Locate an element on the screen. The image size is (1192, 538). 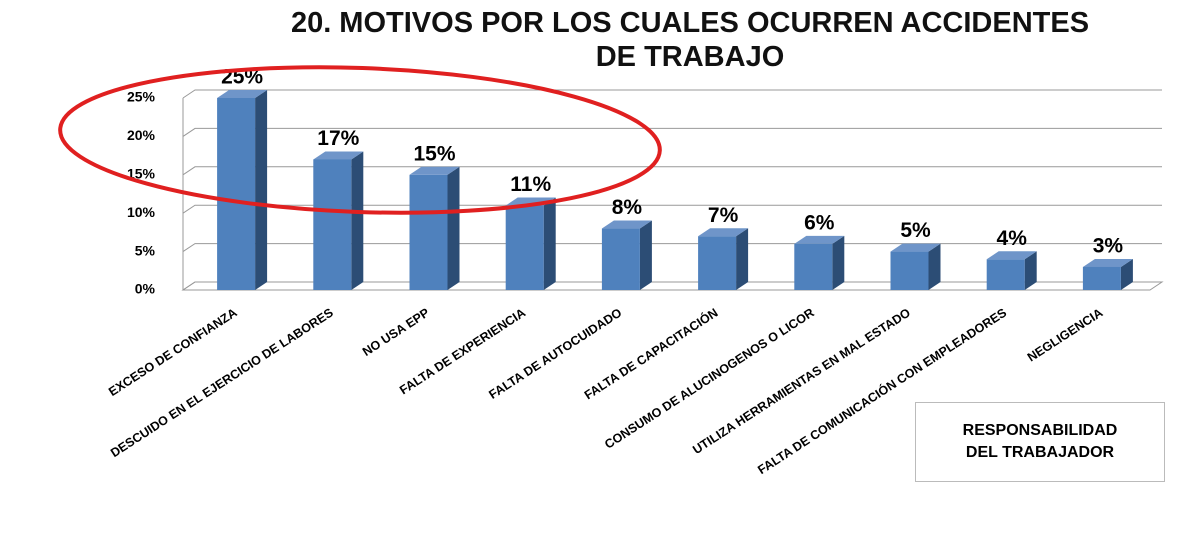
data-label: 6% is located at coordinates (819, 222).